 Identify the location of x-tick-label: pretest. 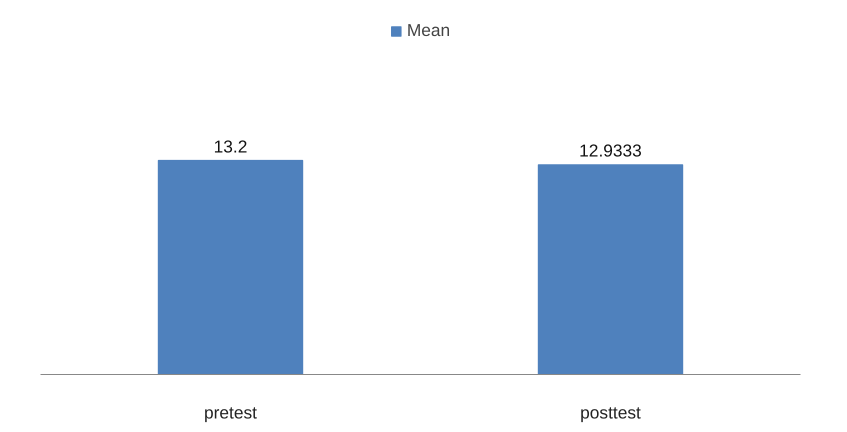
(231, 412).